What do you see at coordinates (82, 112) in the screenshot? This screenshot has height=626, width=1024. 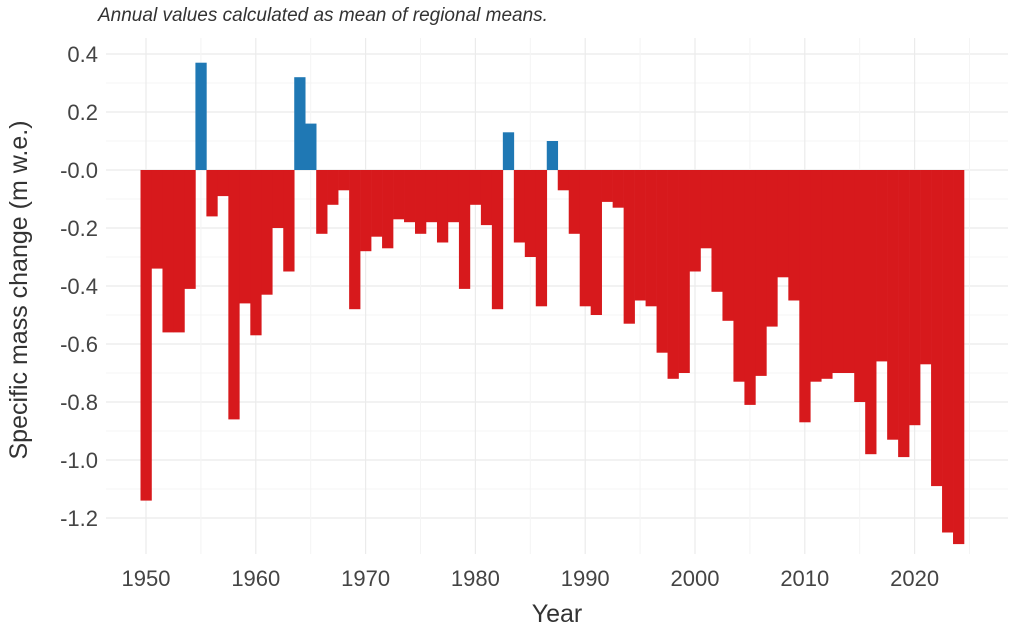 I see `y-tick-label: 0.2` at bounding box center [82, 112].